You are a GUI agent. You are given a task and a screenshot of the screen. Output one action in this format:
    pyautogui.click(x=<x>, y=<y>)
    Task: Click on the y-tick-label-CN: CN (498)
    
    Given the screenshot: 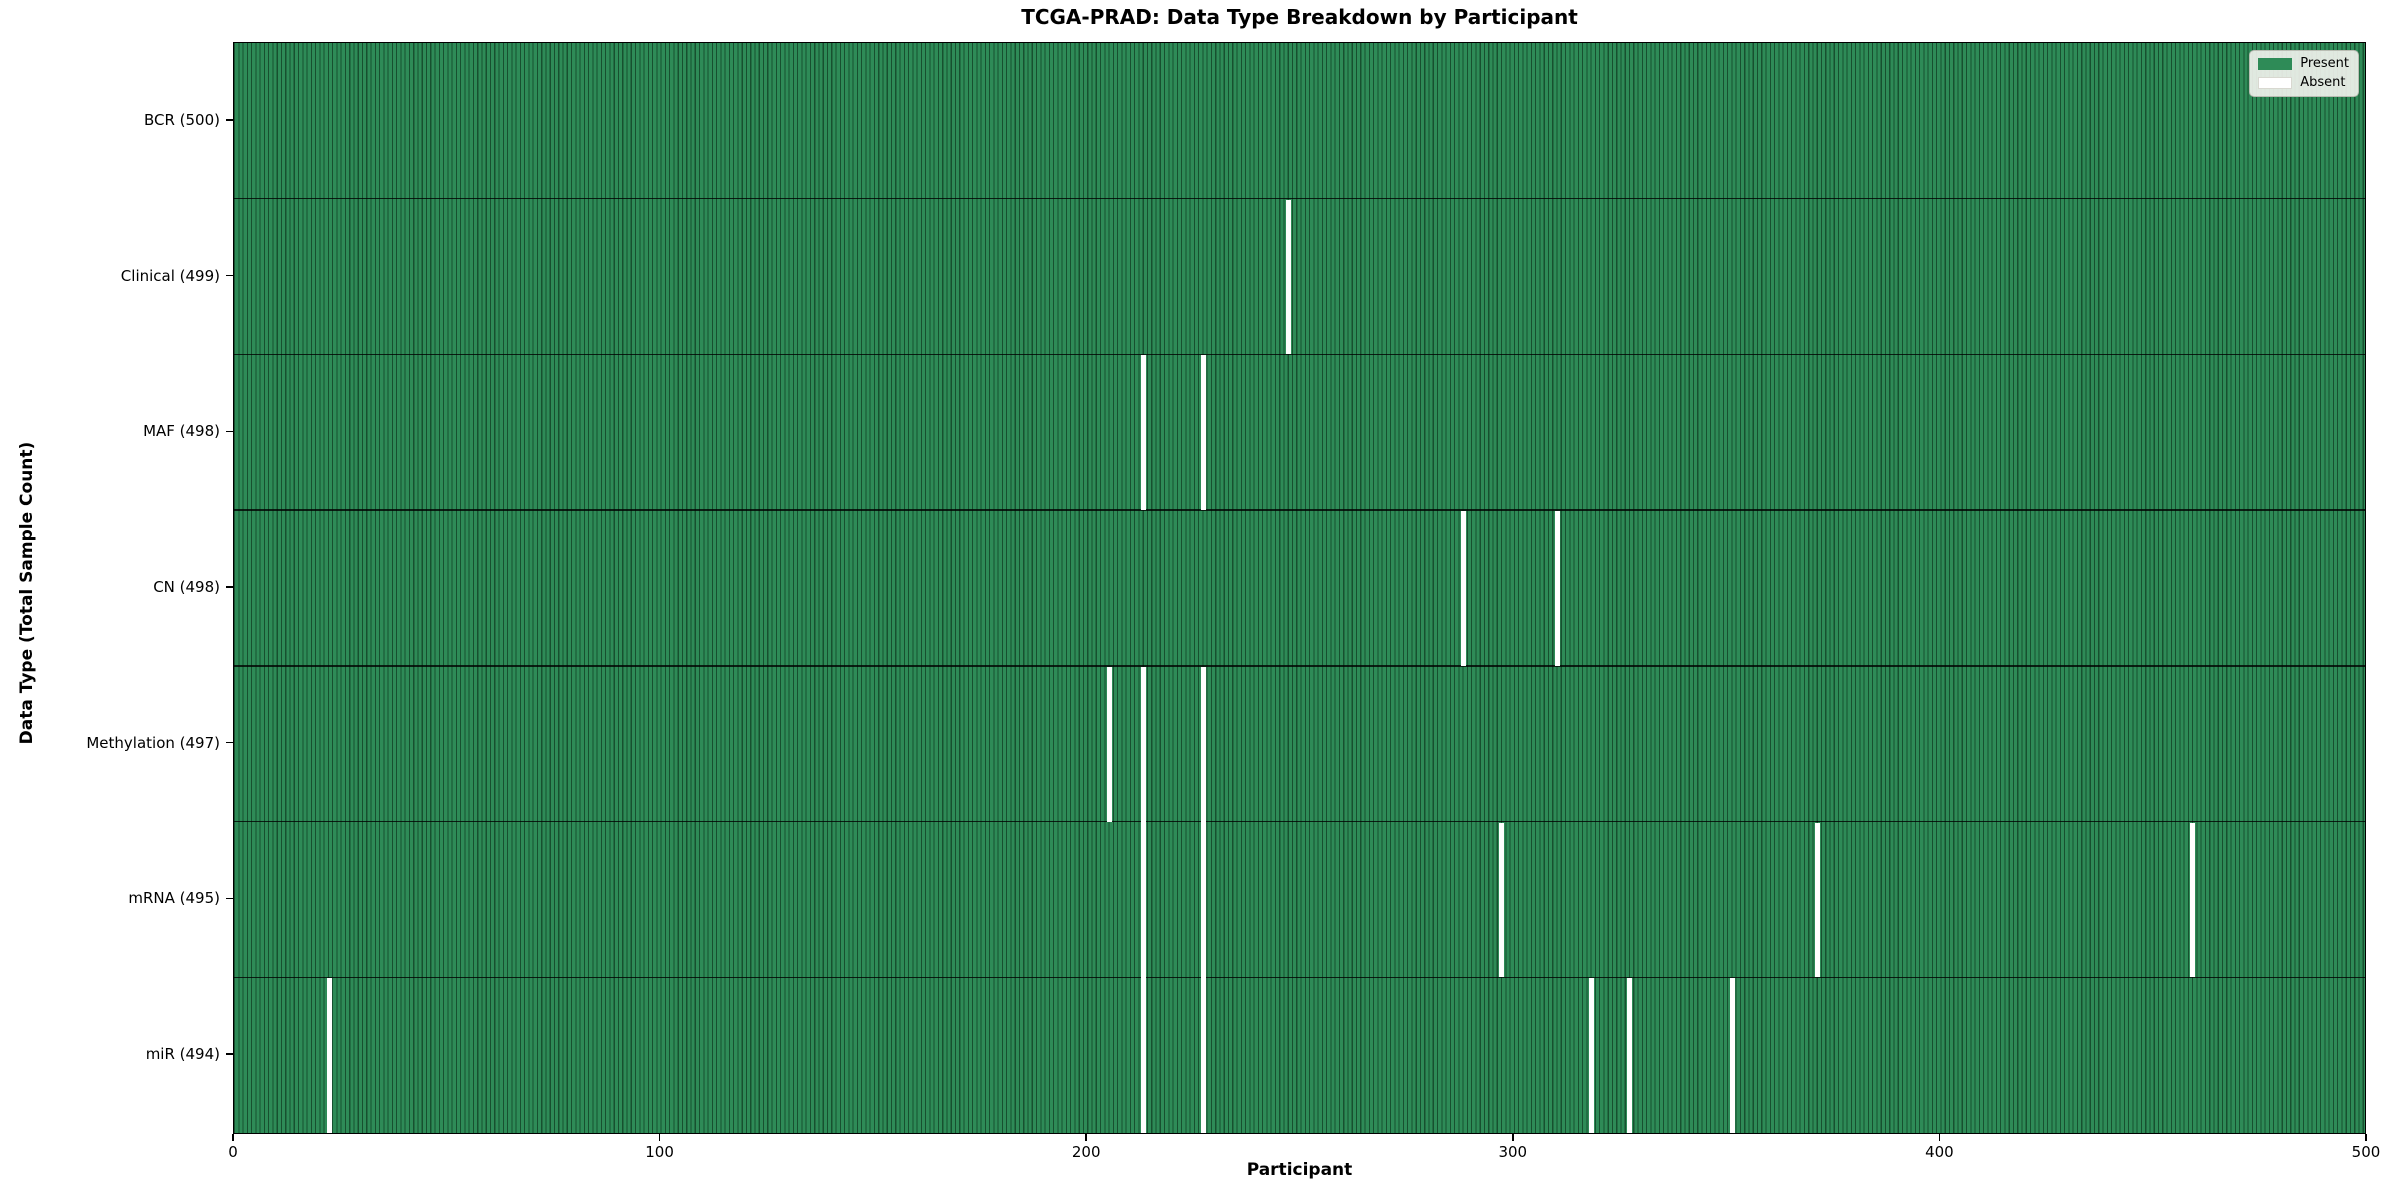 What is the action you would take?
    pyautogui.click(x=186, y=587)
    